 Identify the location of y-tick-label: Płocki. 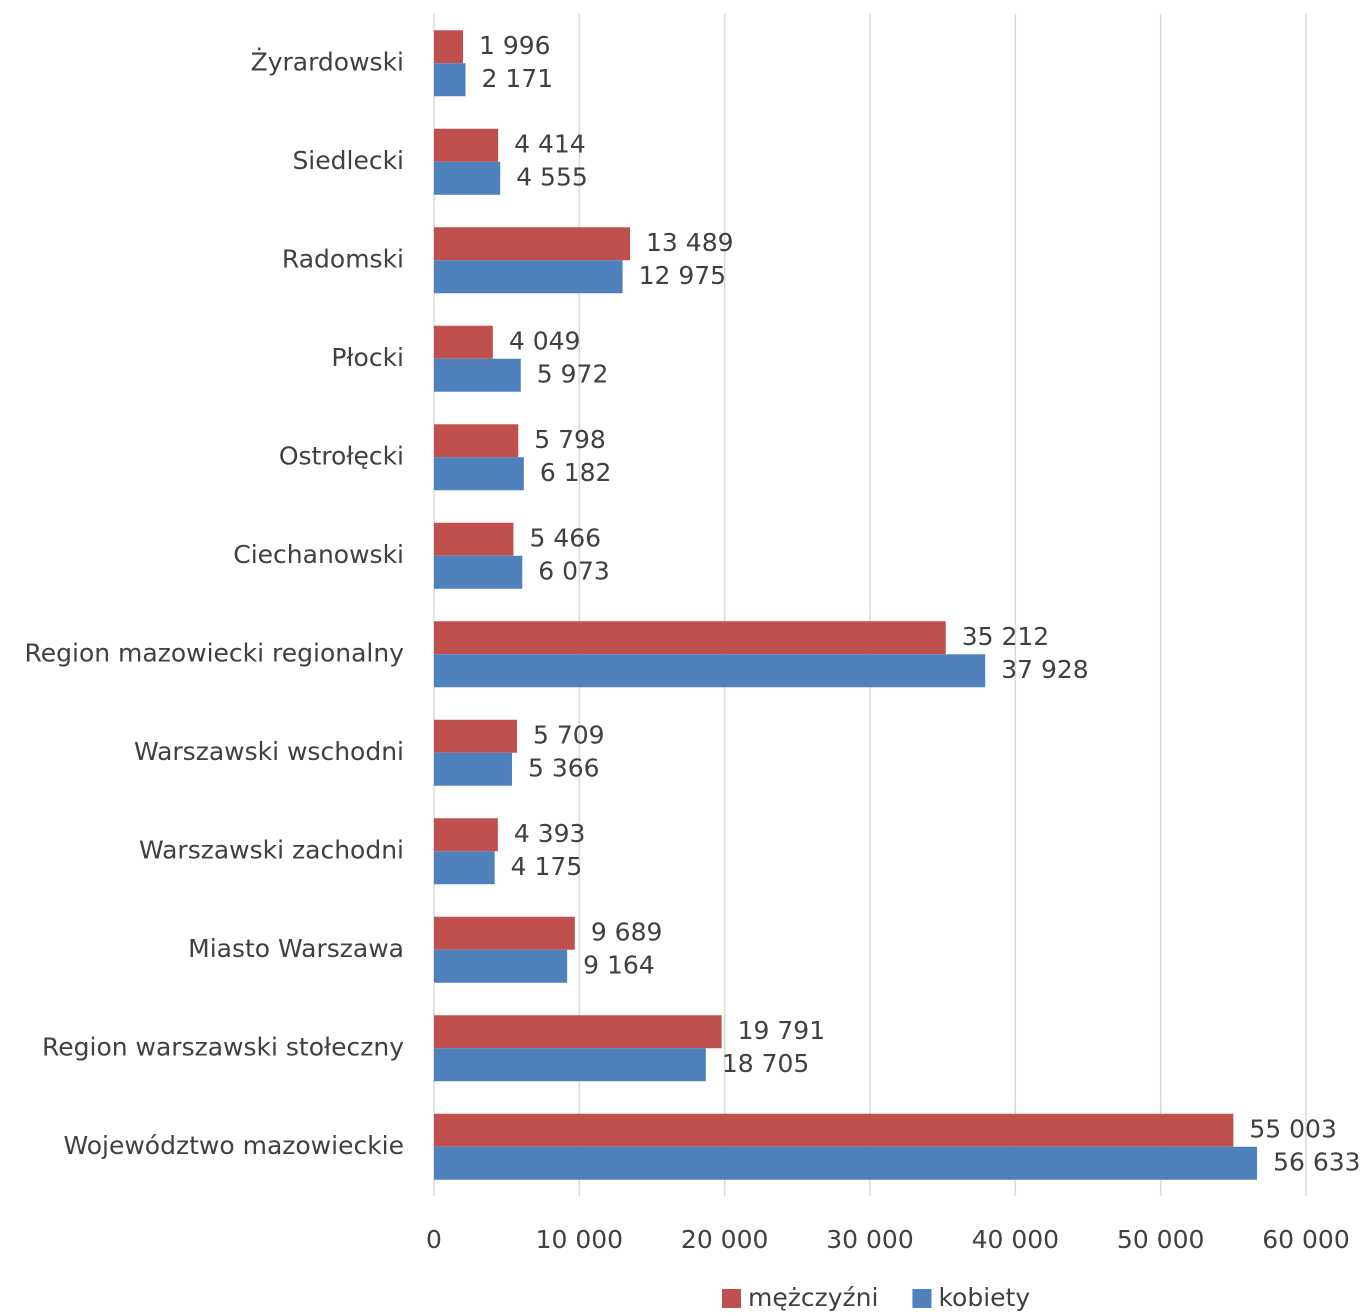
(367, 357).